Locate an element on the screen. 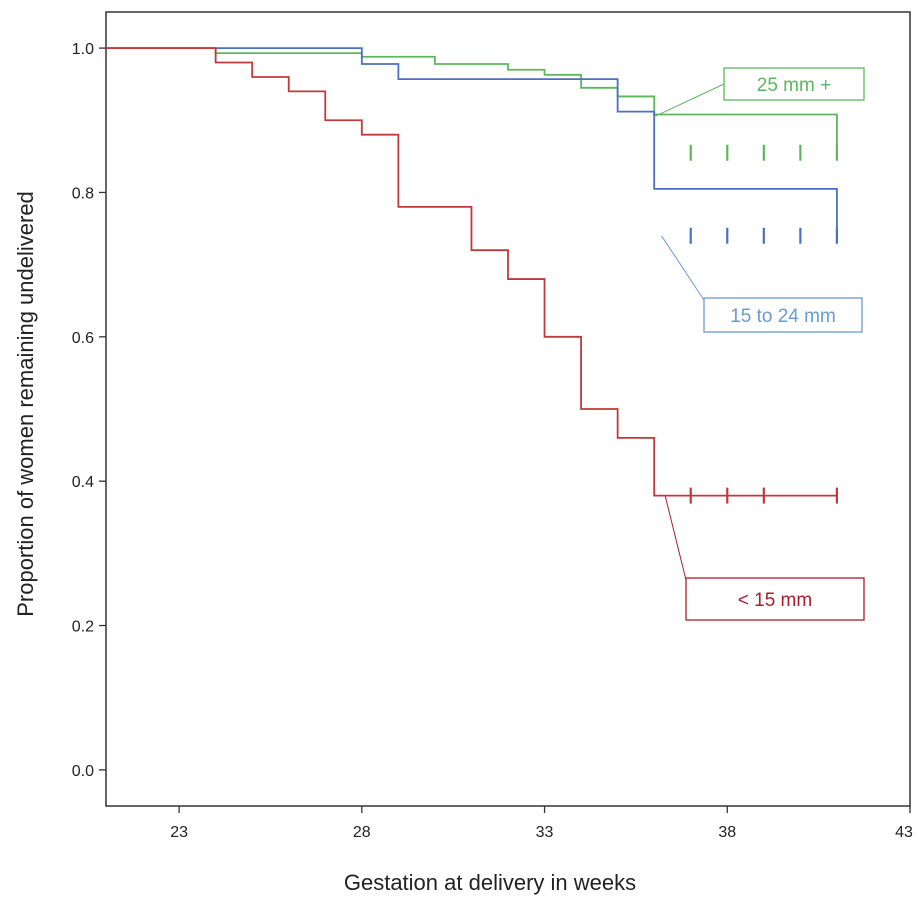  x-tick-label: 28 is located at coordinates (362, 832).